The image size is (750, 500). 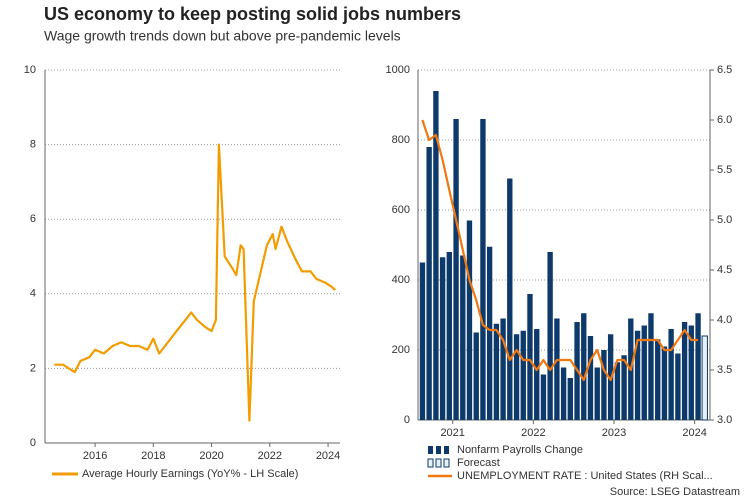 What do you see at coordinates (724, 370) in the screenshot?
I see `y2-tick-label: 3.5` at bounding box center [724, 370].